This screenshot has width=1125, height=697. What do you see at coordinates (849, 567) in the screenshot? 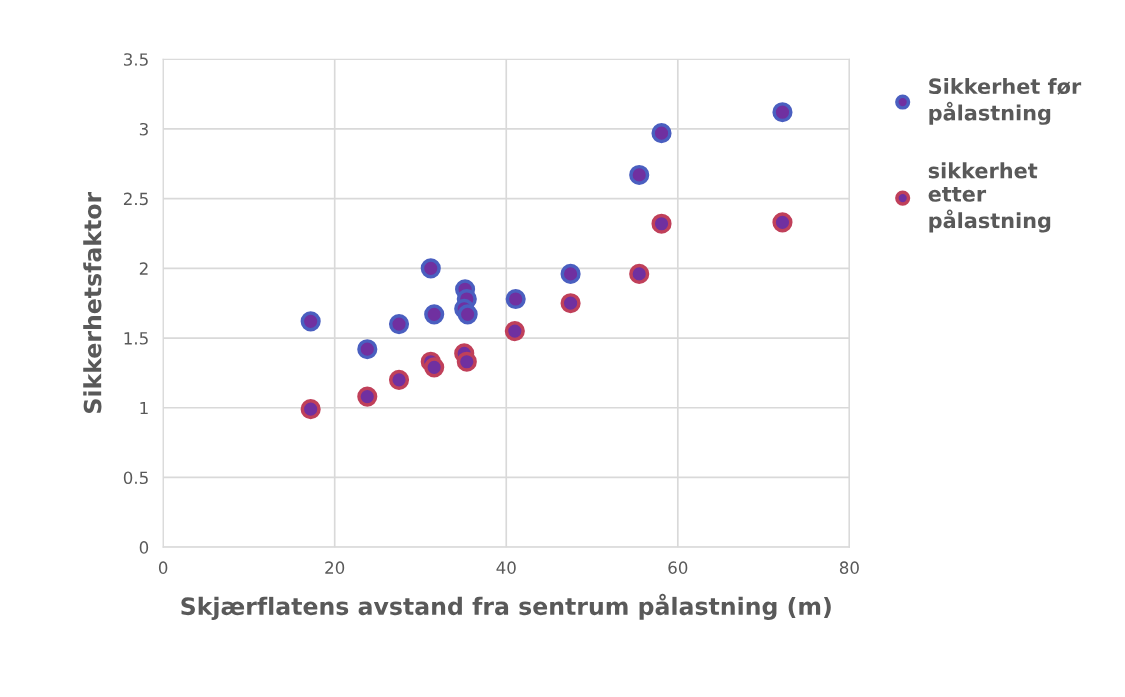
I see `x-tick-label: 80` at bounding box center [849, 567].